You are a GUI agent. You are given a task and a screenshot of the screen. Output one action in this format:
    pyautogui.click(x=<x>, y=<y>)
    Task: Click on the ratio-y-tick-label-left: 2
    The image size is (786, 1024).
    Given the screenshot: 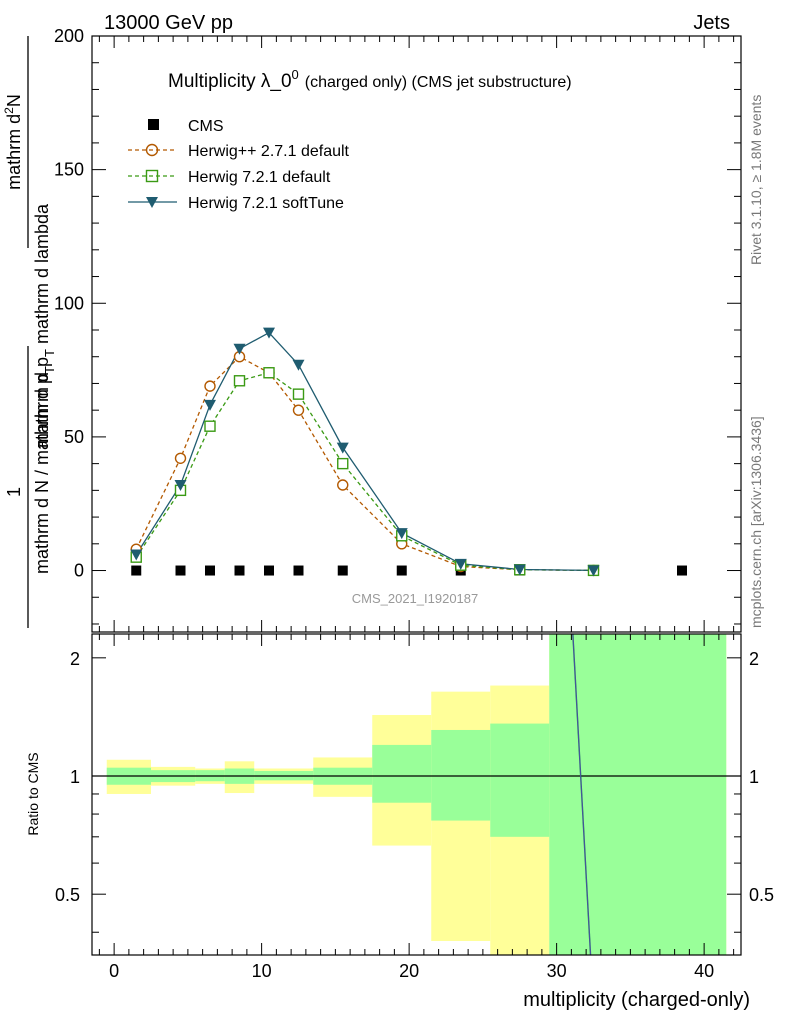 What is the action you would take?
    pyautogui.click(x=75, y=659)
    